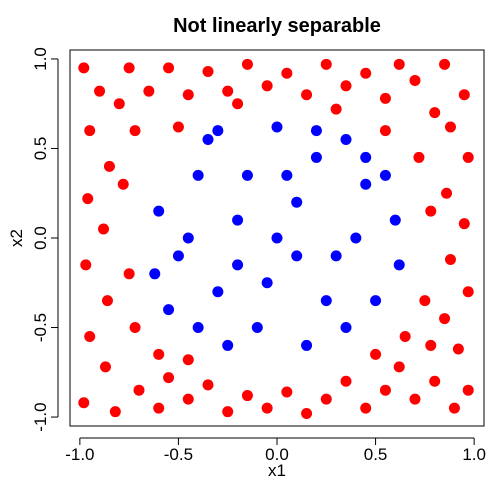  I want to click on x-tick-label: -0.5, so click(178, 454).